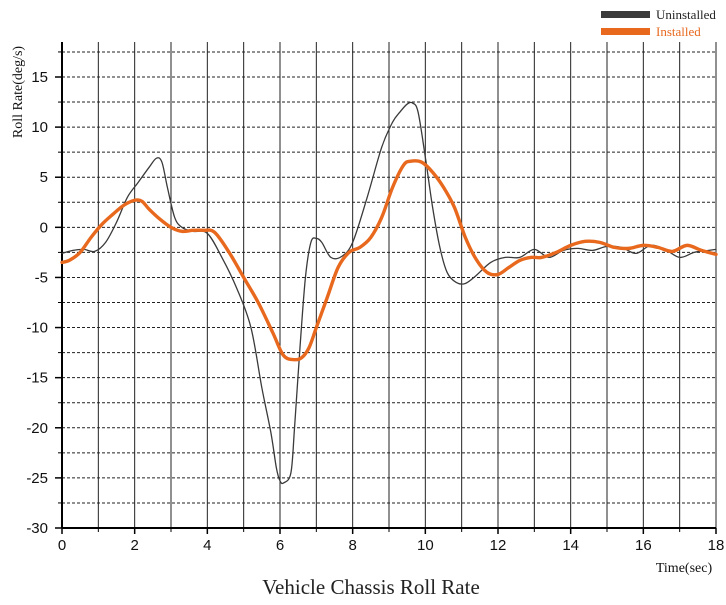  What do you see at coordinates (37, 328) in the screenshot?
I see `y-tick-label: -10` at bounding box center [37, 328].